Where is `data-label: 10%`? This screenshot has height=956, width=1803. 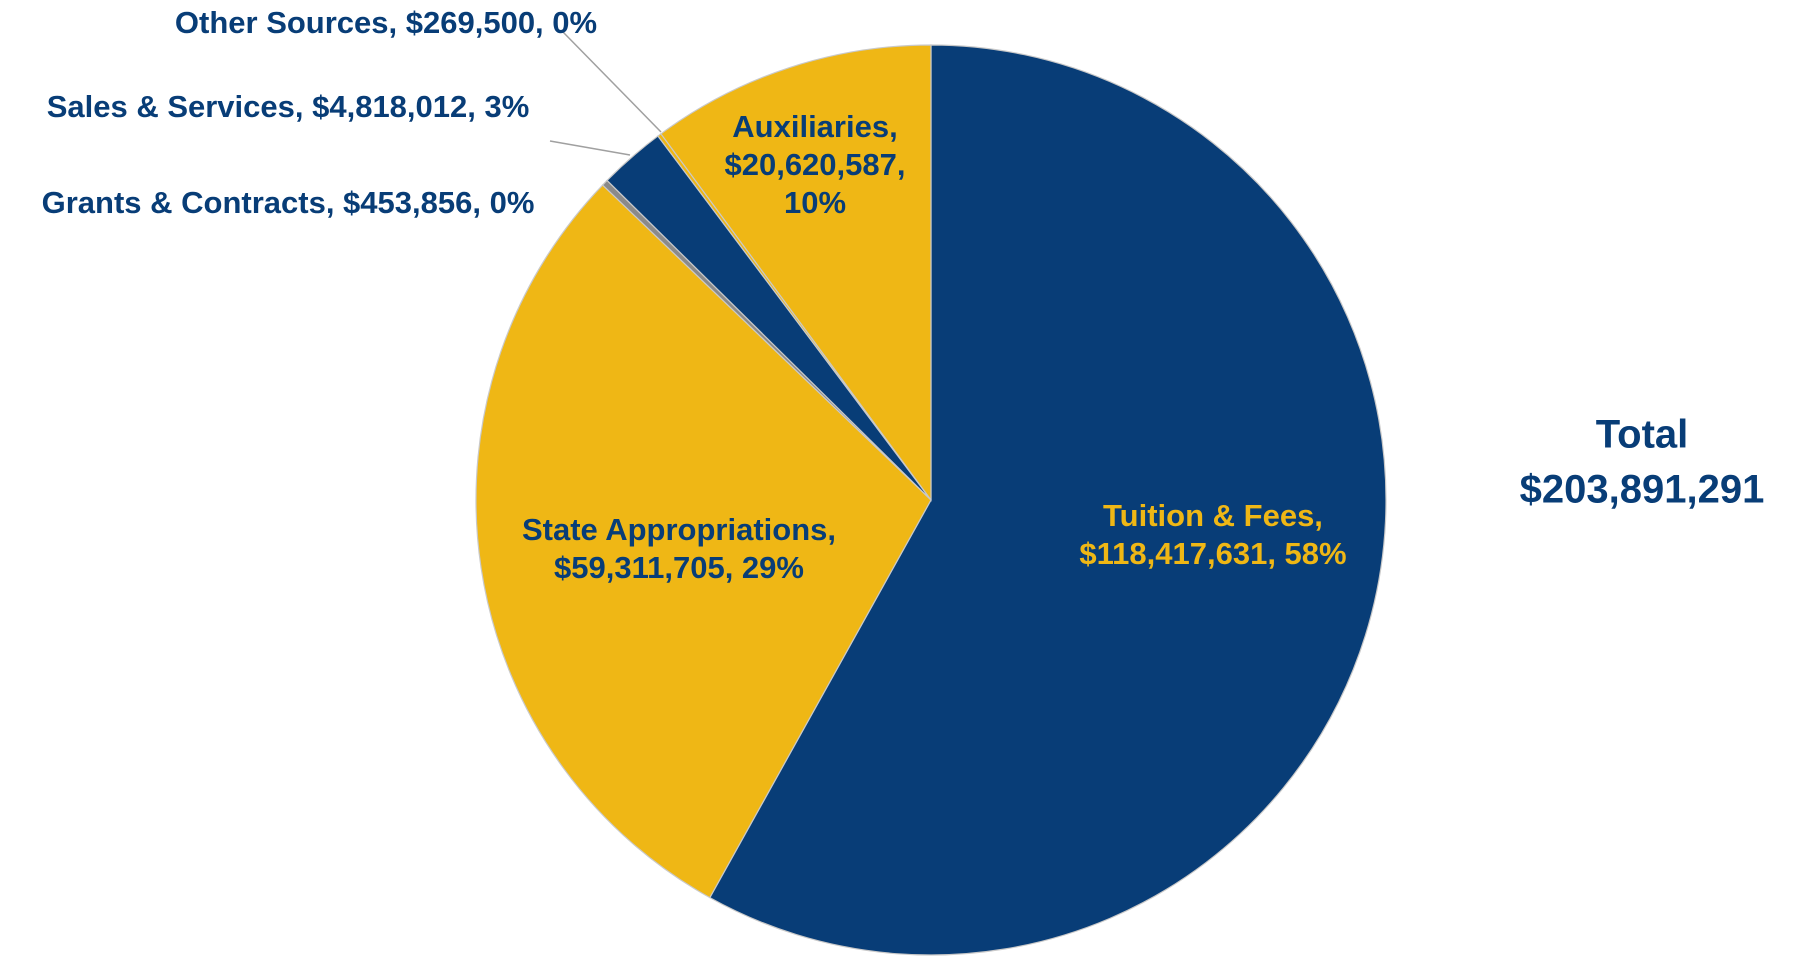 data-label: 10% is located at coordinates (815, 202).